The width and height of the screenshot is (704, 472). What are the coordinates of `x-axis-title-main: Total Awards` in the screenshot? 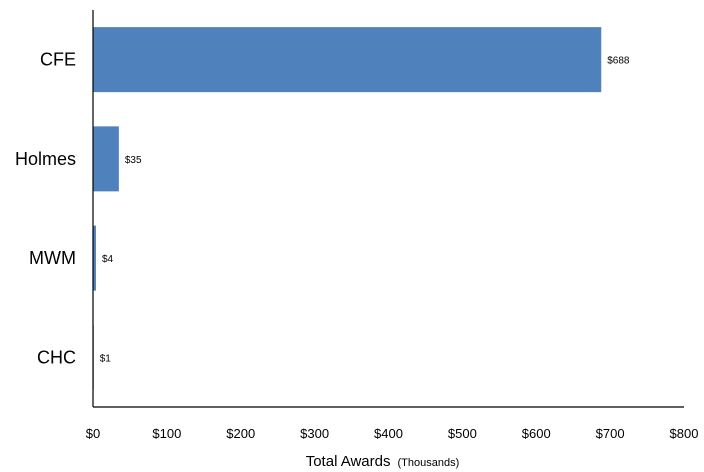 It's located at (348, 461).